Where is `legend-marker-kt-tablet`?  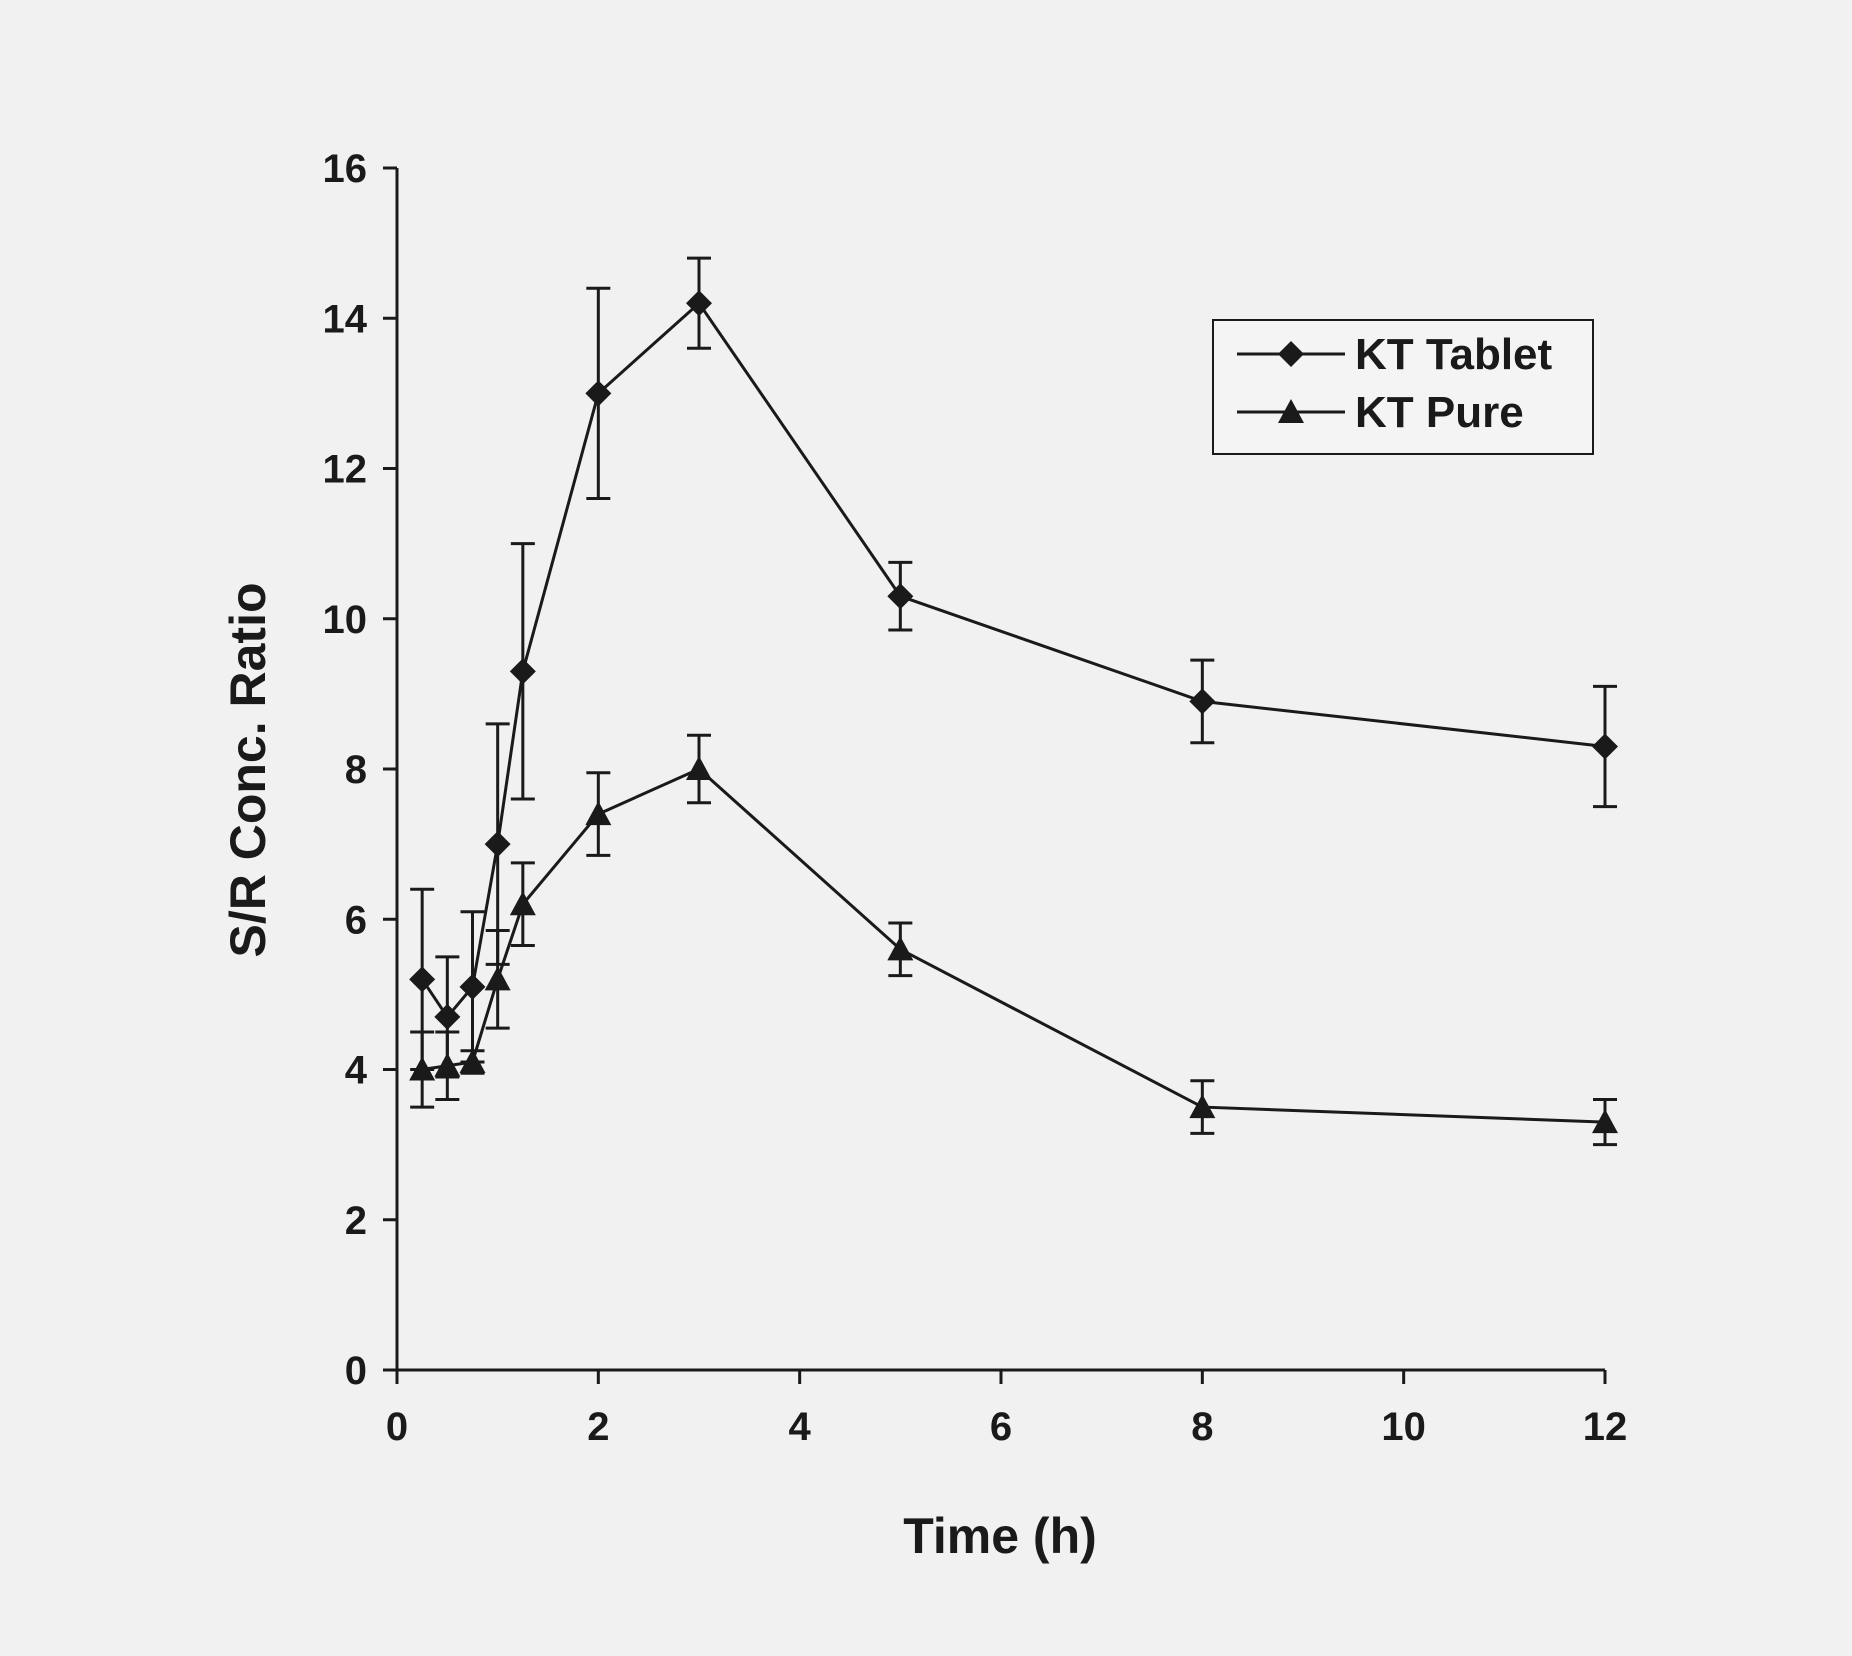 legend-marker-kt-tablet is located at coordinates (1291, 354).